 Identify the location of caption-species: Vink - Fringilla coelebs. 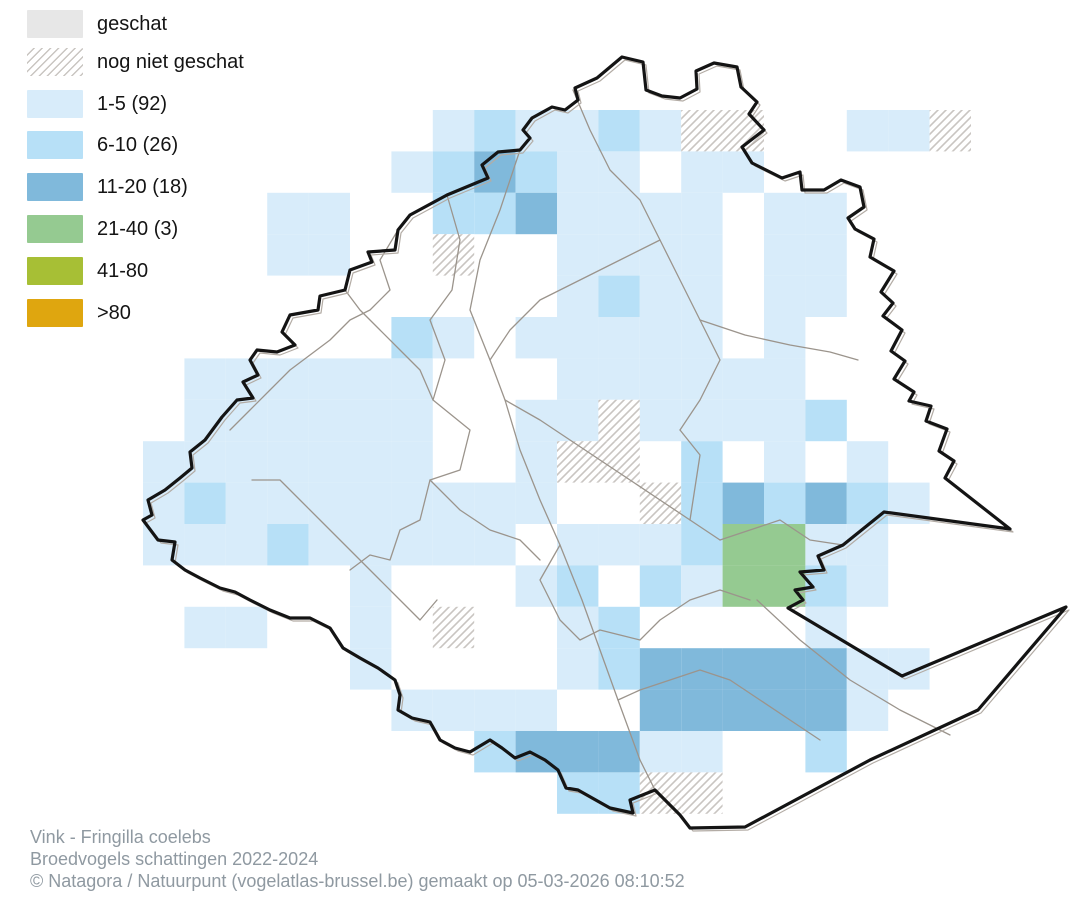
(120, 837).